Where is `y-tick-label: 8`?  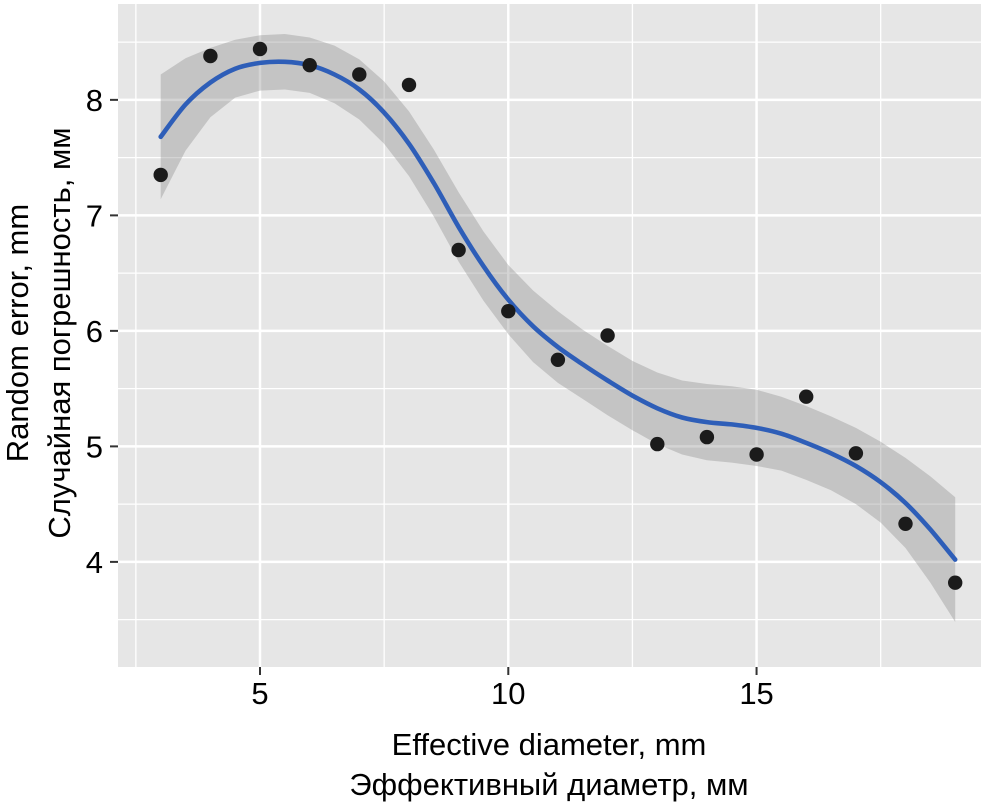 y-tick-label: 8 is located at coordinates (94, 100).